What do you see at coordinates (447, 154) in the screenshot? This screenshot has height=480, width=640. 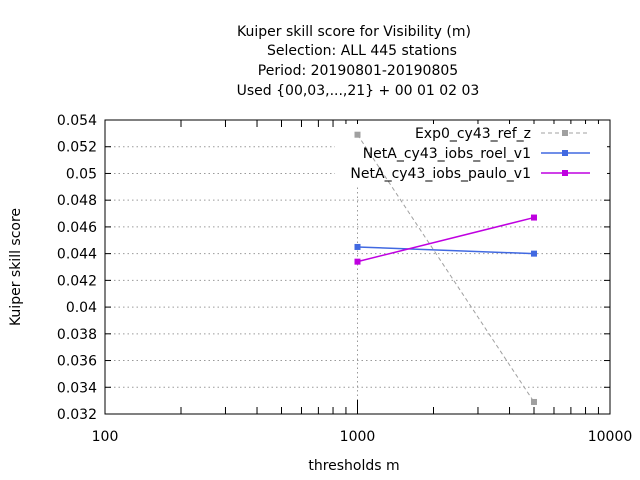 I see `legend-label-1: NetA_cy43_iobs_roel_v1` at bounding box center [447, 154].